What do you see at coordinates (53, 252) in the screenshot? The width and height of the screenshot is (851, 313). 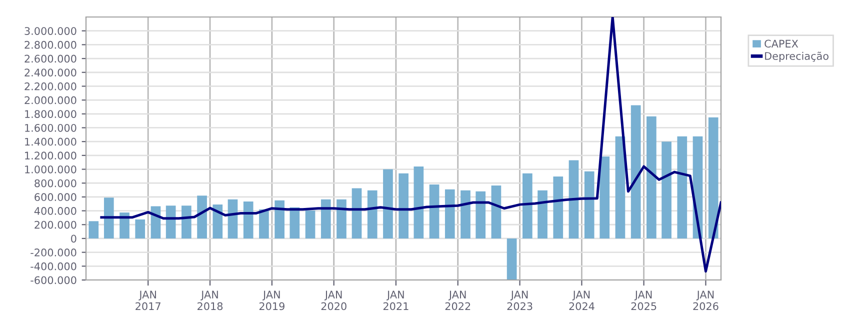 I see `y-tick-label: -200.000` at bounding box center [53, 252].